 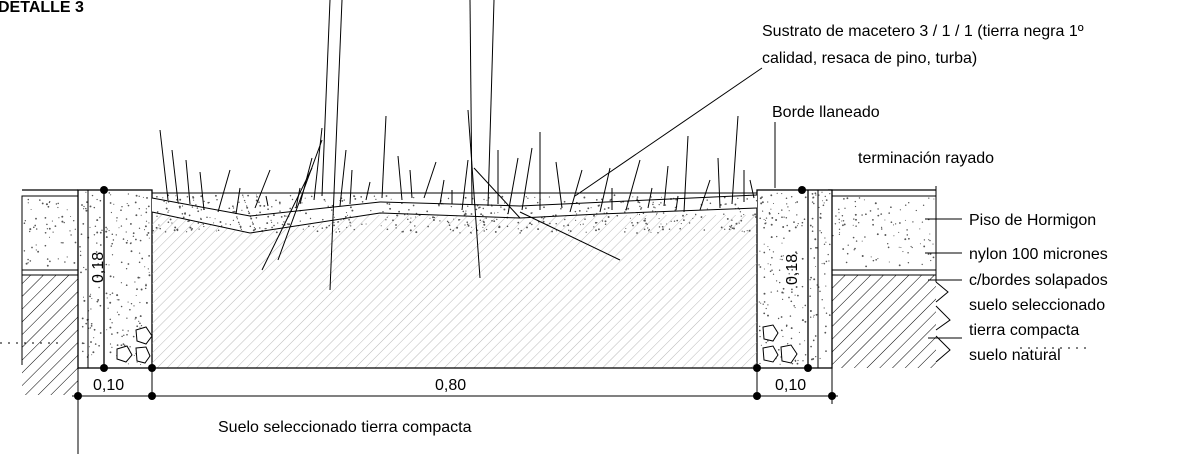 I want to click on label-bordes: c/bordes solapados, so click(x=1038, y=280).